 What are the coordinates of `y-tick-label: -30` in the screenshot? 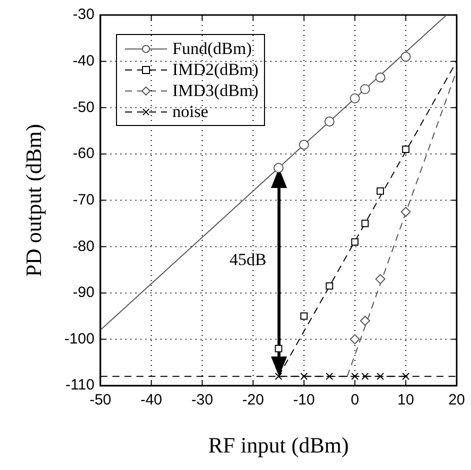 It's located at (83, 15).